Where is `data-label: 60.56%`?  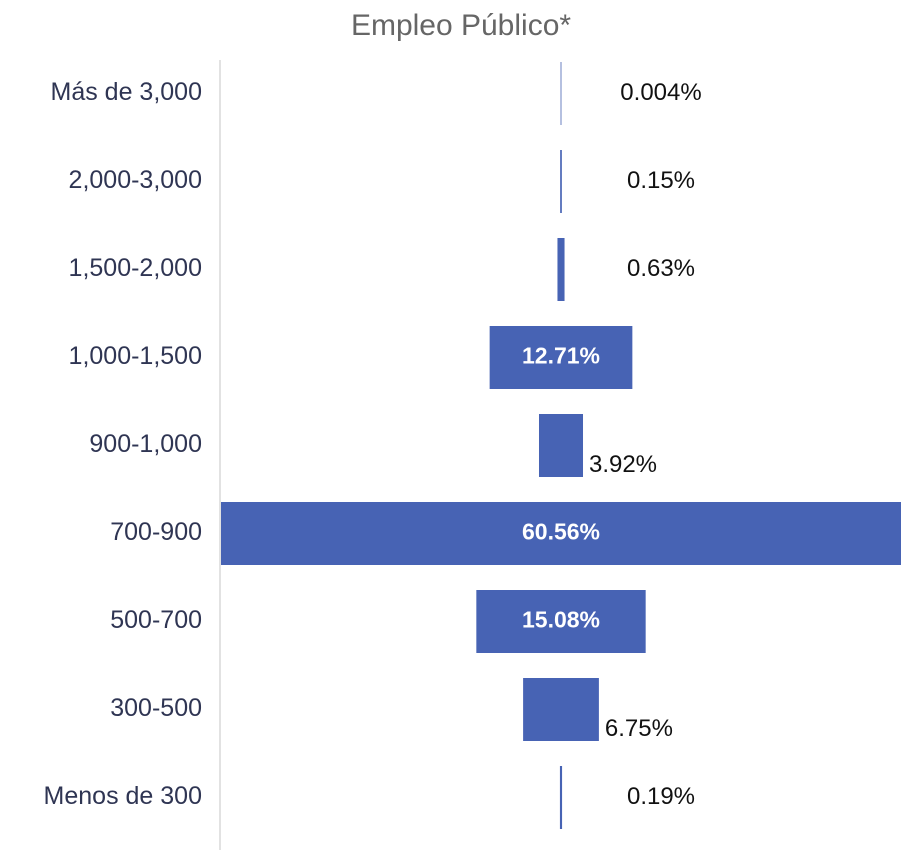
data-label: 60.56% is located at coordinates (561, 532).